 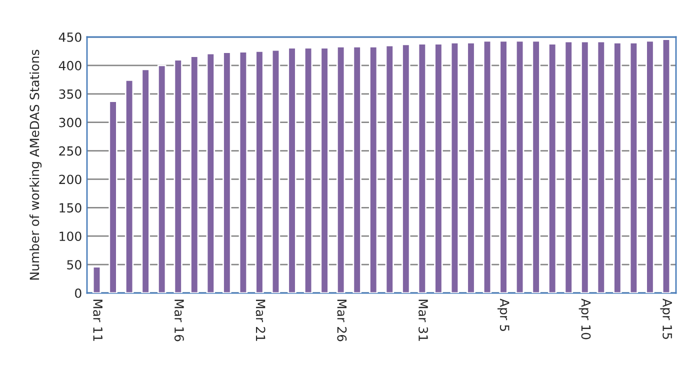 What do you see at coordinates (179, 321) in the screenshot?
I see `x-tick-label: Mar 16` at bounding box center [179, 321].